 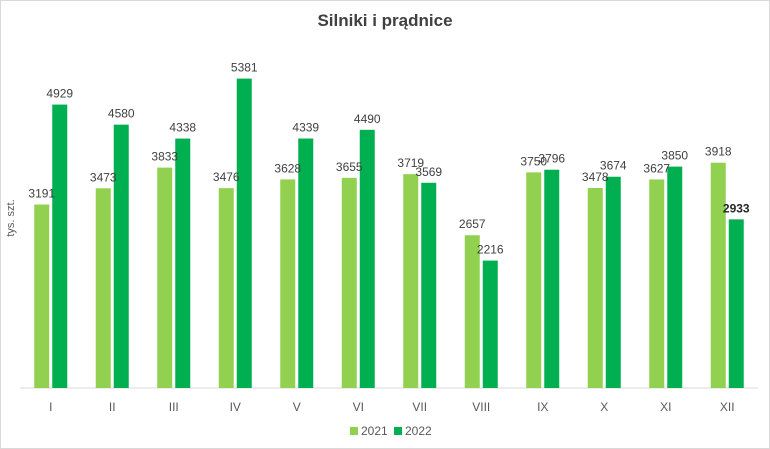 What do you see at coordinates (410, 163) in the screenshot?
I see `data-label-2021-VII: 3719` at bounding box center [410, 163].